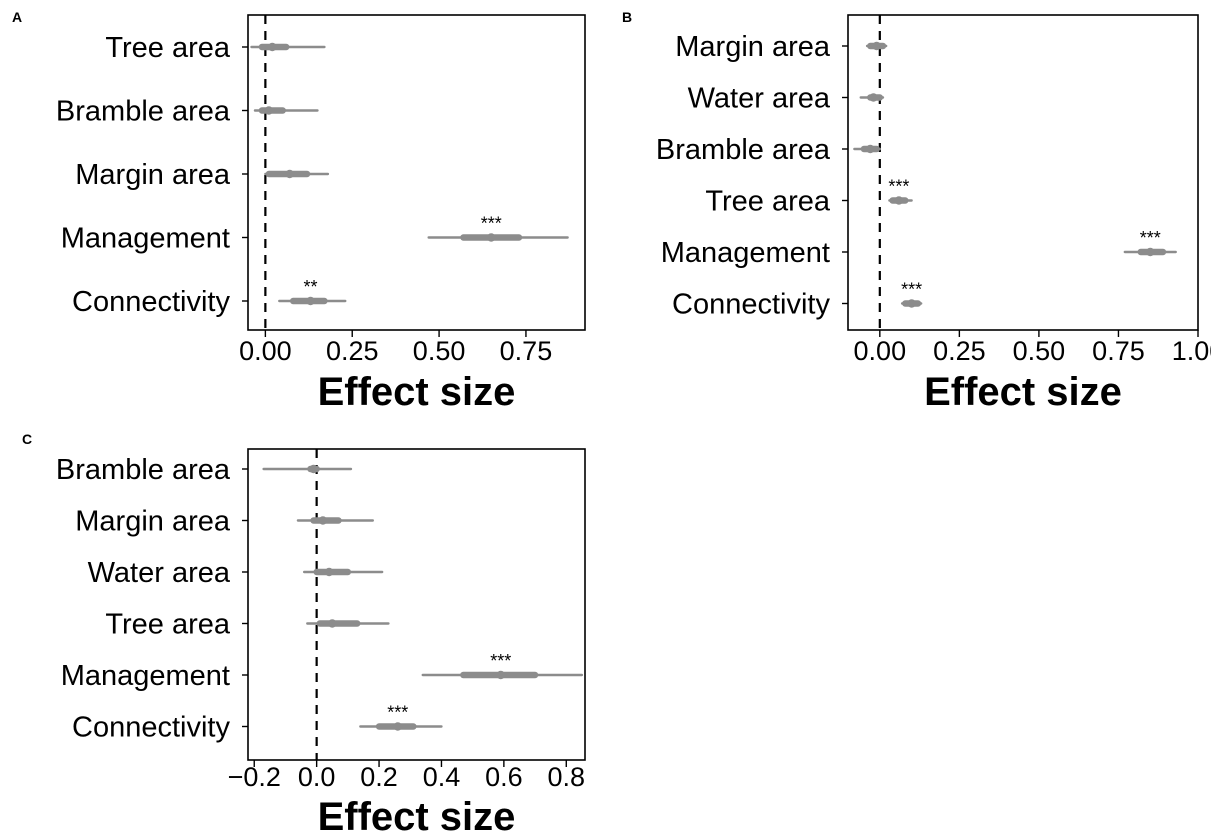  What do you see at coordinates (311, 287) in the screenshot?
I see `significance-label: **` at bounding box center [311, 287].